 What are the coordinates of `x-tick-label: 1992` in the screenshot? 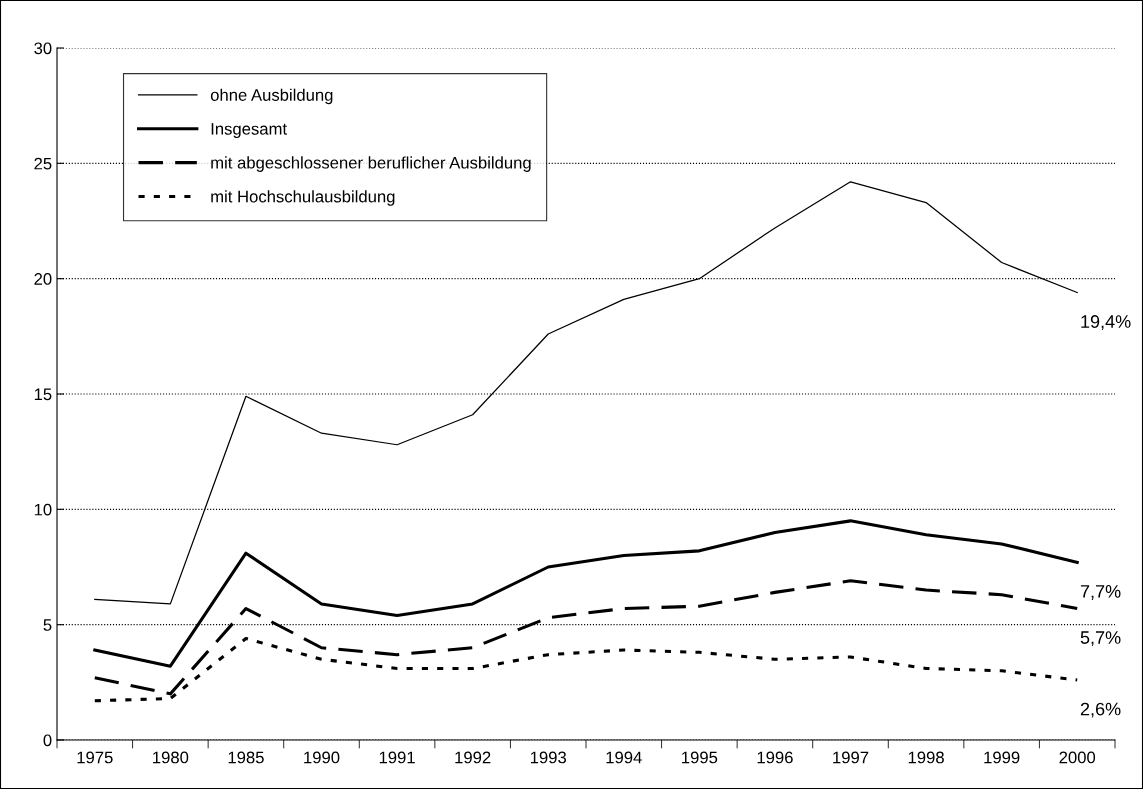 It's located at (473, 757).